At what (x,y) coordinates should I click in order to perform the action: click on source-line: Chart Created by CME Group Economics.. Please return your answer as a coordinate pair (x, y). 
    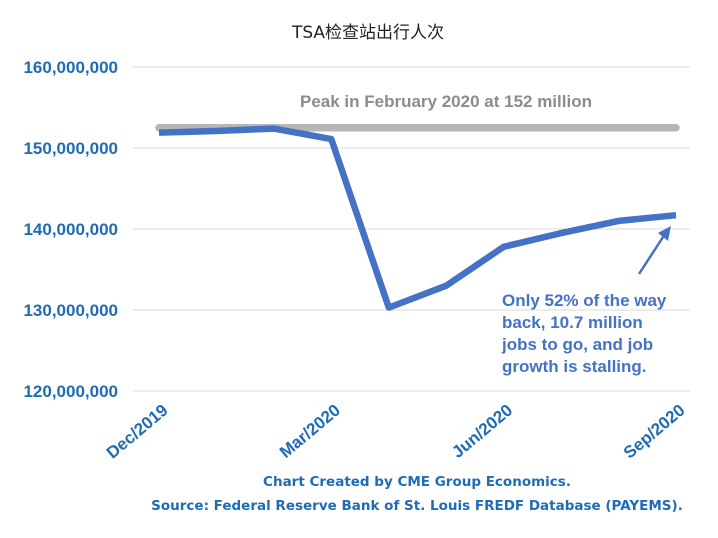
    Looking at the image, I should click on (417, 482).